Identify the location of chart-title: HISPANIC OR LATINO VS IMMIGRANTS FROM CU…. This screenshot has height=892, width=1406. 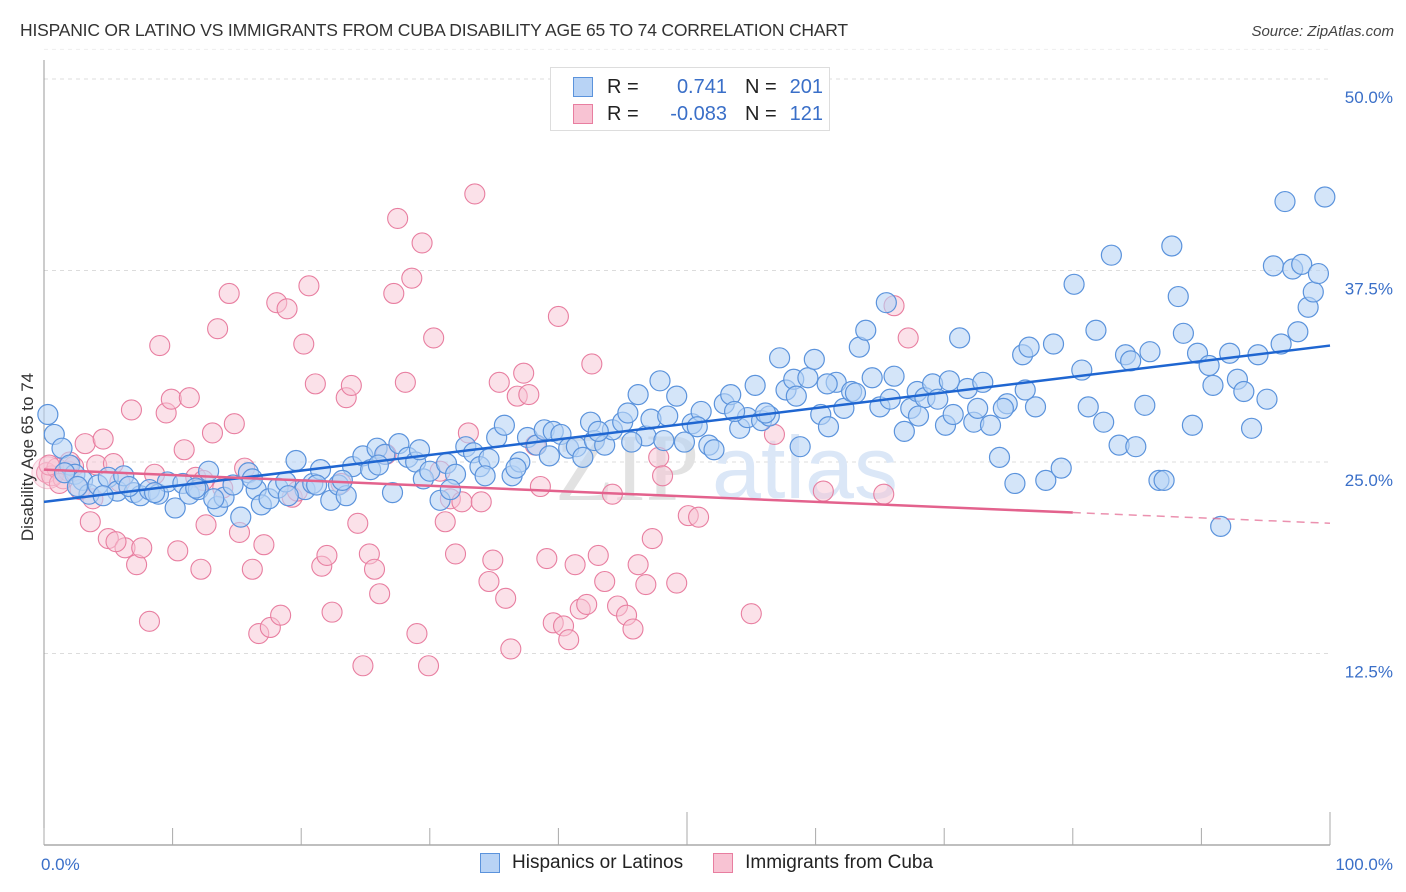
(434, 30).